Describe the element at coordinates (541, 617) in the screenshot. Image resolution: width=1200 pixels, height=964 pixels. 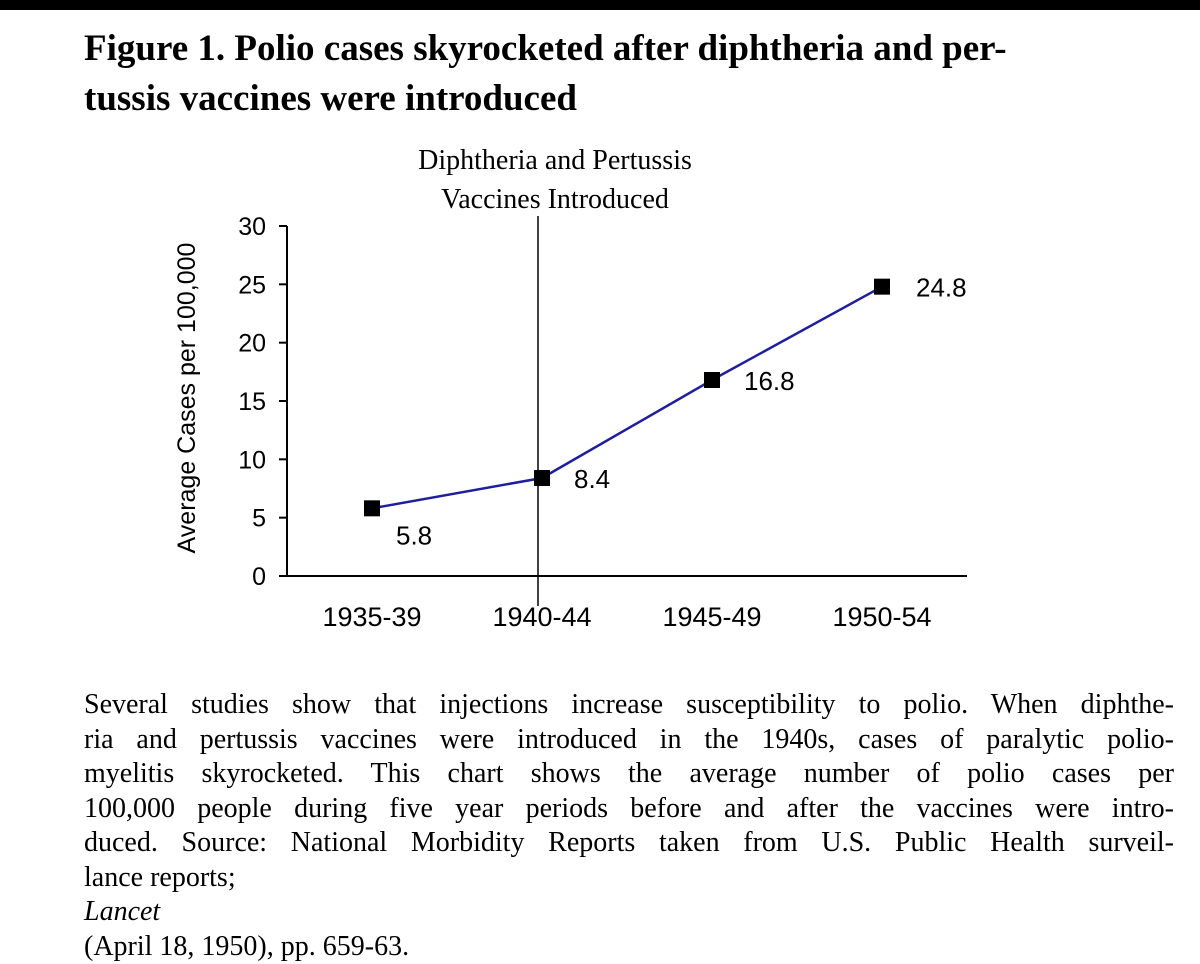
I see `x-tick-label-1940-44: 1940-44` at that location.